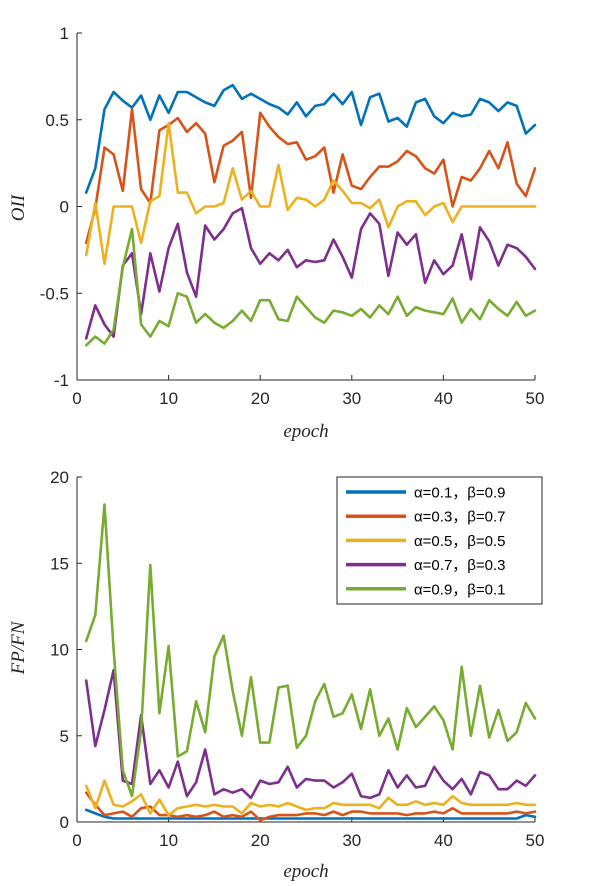  What do you see at coordinates (351, 840) in the screenshot?
I see `fpfn-x-tick-label: 30` at bounding box center [351, 840].